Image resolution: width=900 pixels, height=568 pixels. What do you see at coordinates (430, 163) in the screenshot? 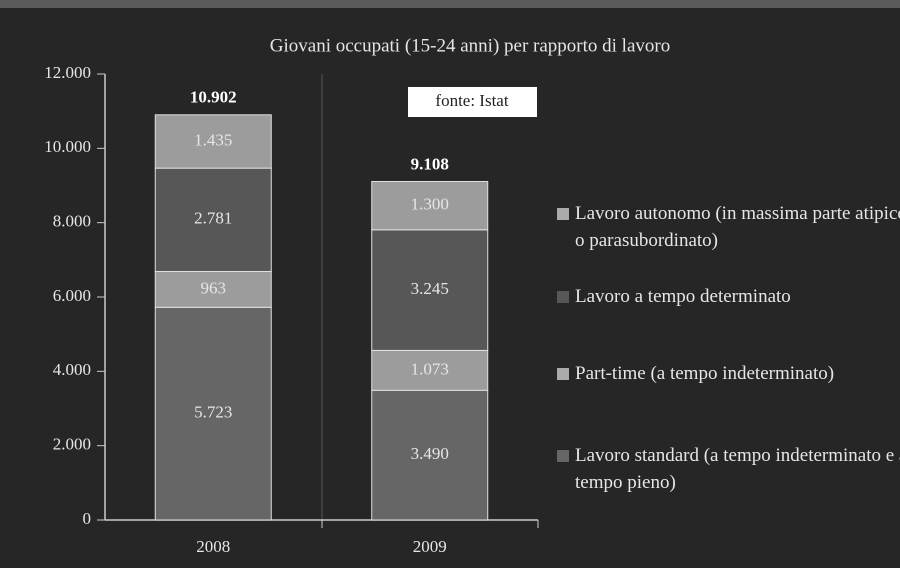
I see `total-label: 9.108` at bounding box center [430, 163].